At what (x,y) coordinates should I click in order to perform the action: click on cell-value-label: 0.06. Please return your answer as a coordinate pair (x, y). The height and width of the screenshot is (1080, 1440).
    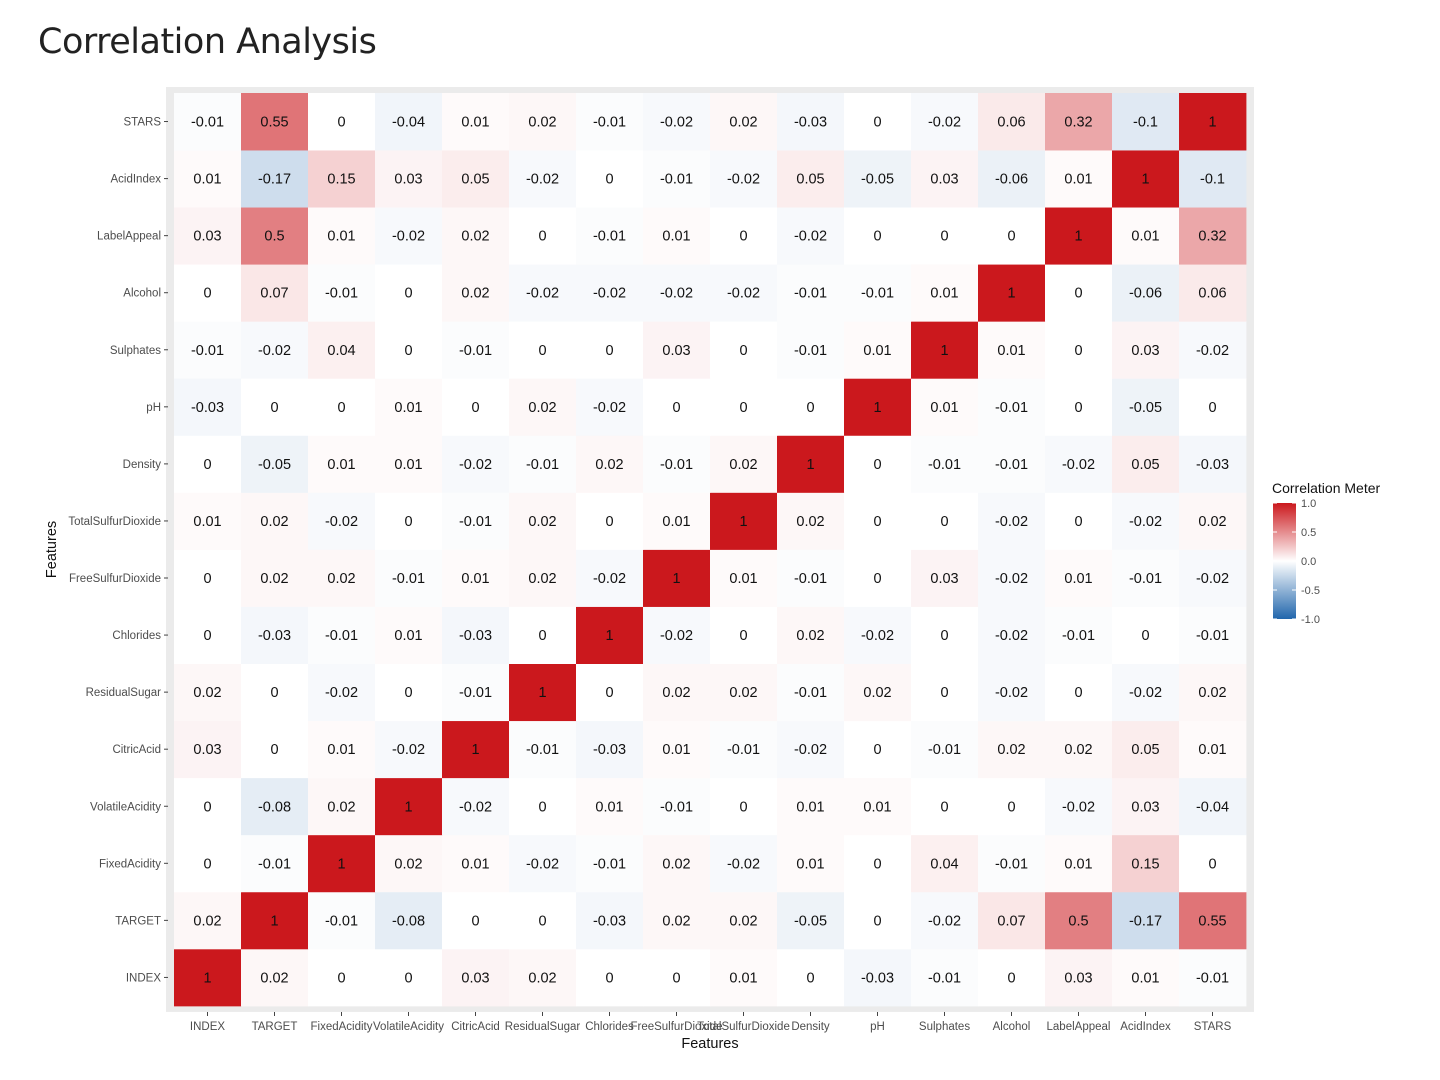
    Looking at the image, I should click on (1011, 123).